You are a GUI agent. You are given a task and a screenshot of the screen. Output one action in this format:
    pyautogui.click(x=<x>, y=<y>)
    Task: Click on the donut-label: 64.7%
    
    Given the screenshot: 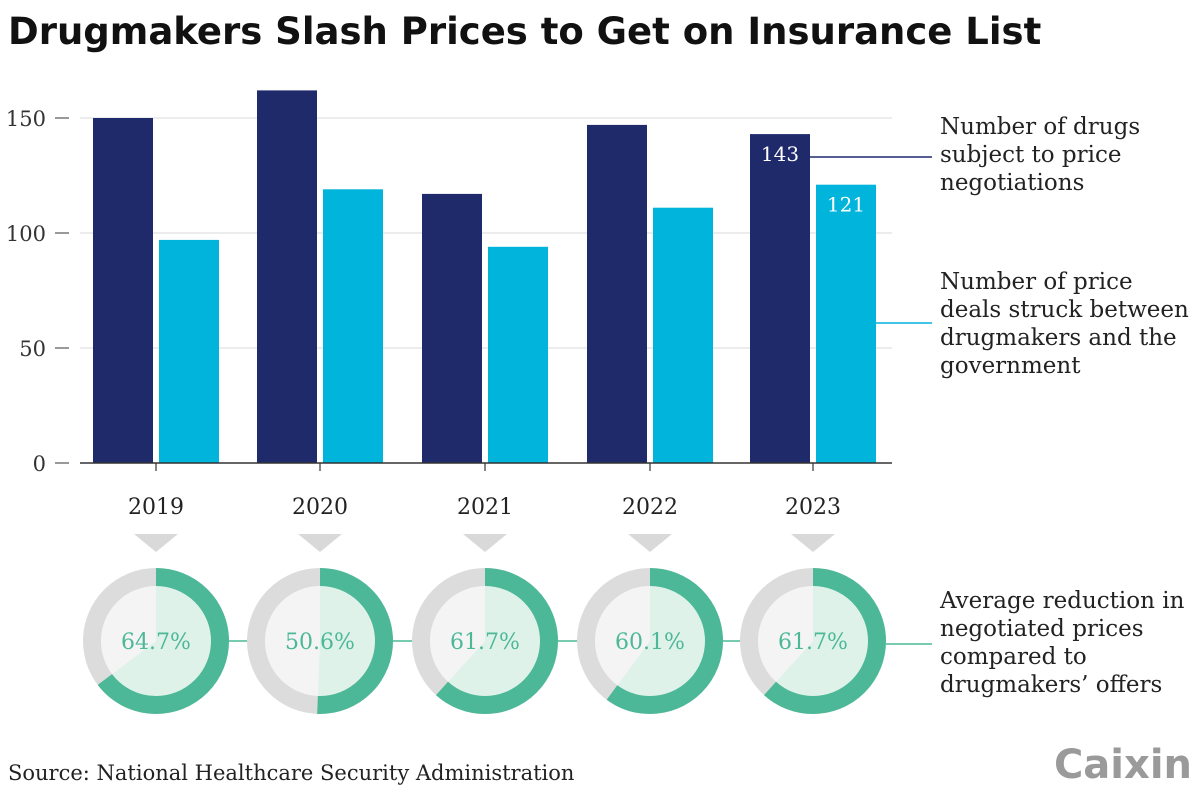 What is the action you would take?
    pyautogui.click(x=156, y=642)
    